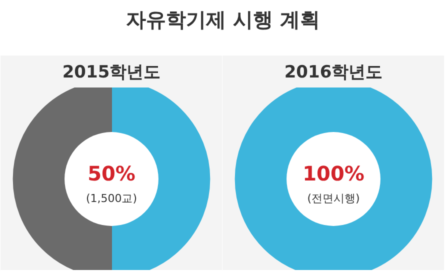 This screenshot has height=275, width=445. What do you see at coordinates (333, 173) in the screenshot?
I see `text: 100%` at bounding box center [333, 173].